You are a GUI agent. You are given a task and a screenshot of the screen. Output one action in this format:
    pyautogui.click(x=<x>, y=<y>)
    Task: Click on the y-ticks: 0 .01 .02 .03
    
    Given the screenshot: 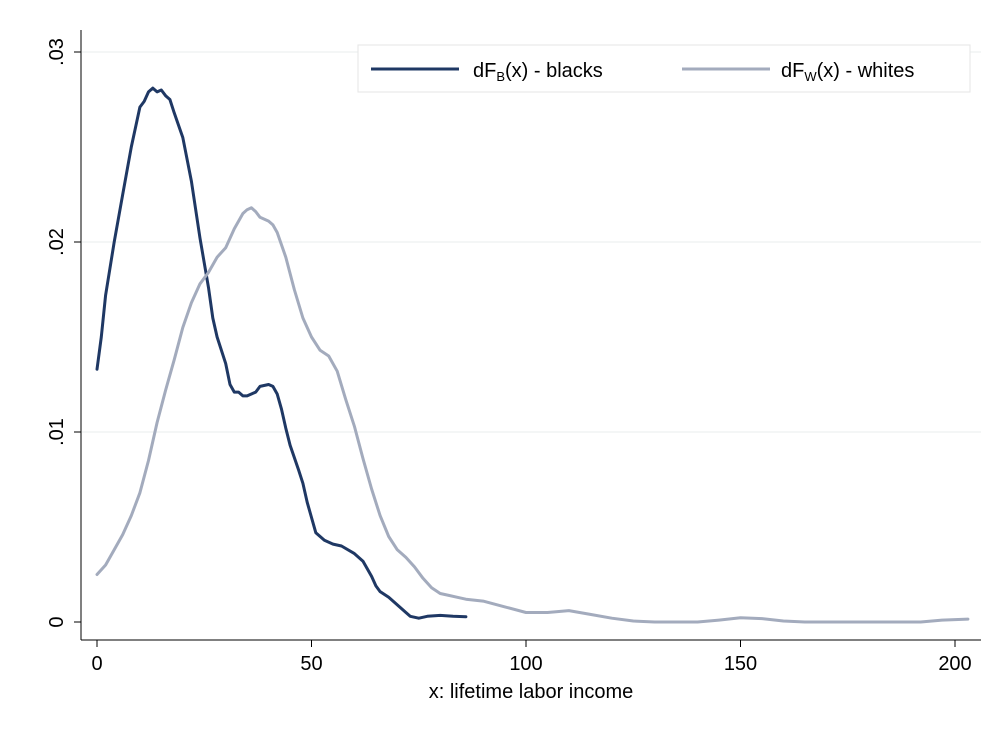 What is the action you would take?
    pyautogui.click(x=63, y=333)
    